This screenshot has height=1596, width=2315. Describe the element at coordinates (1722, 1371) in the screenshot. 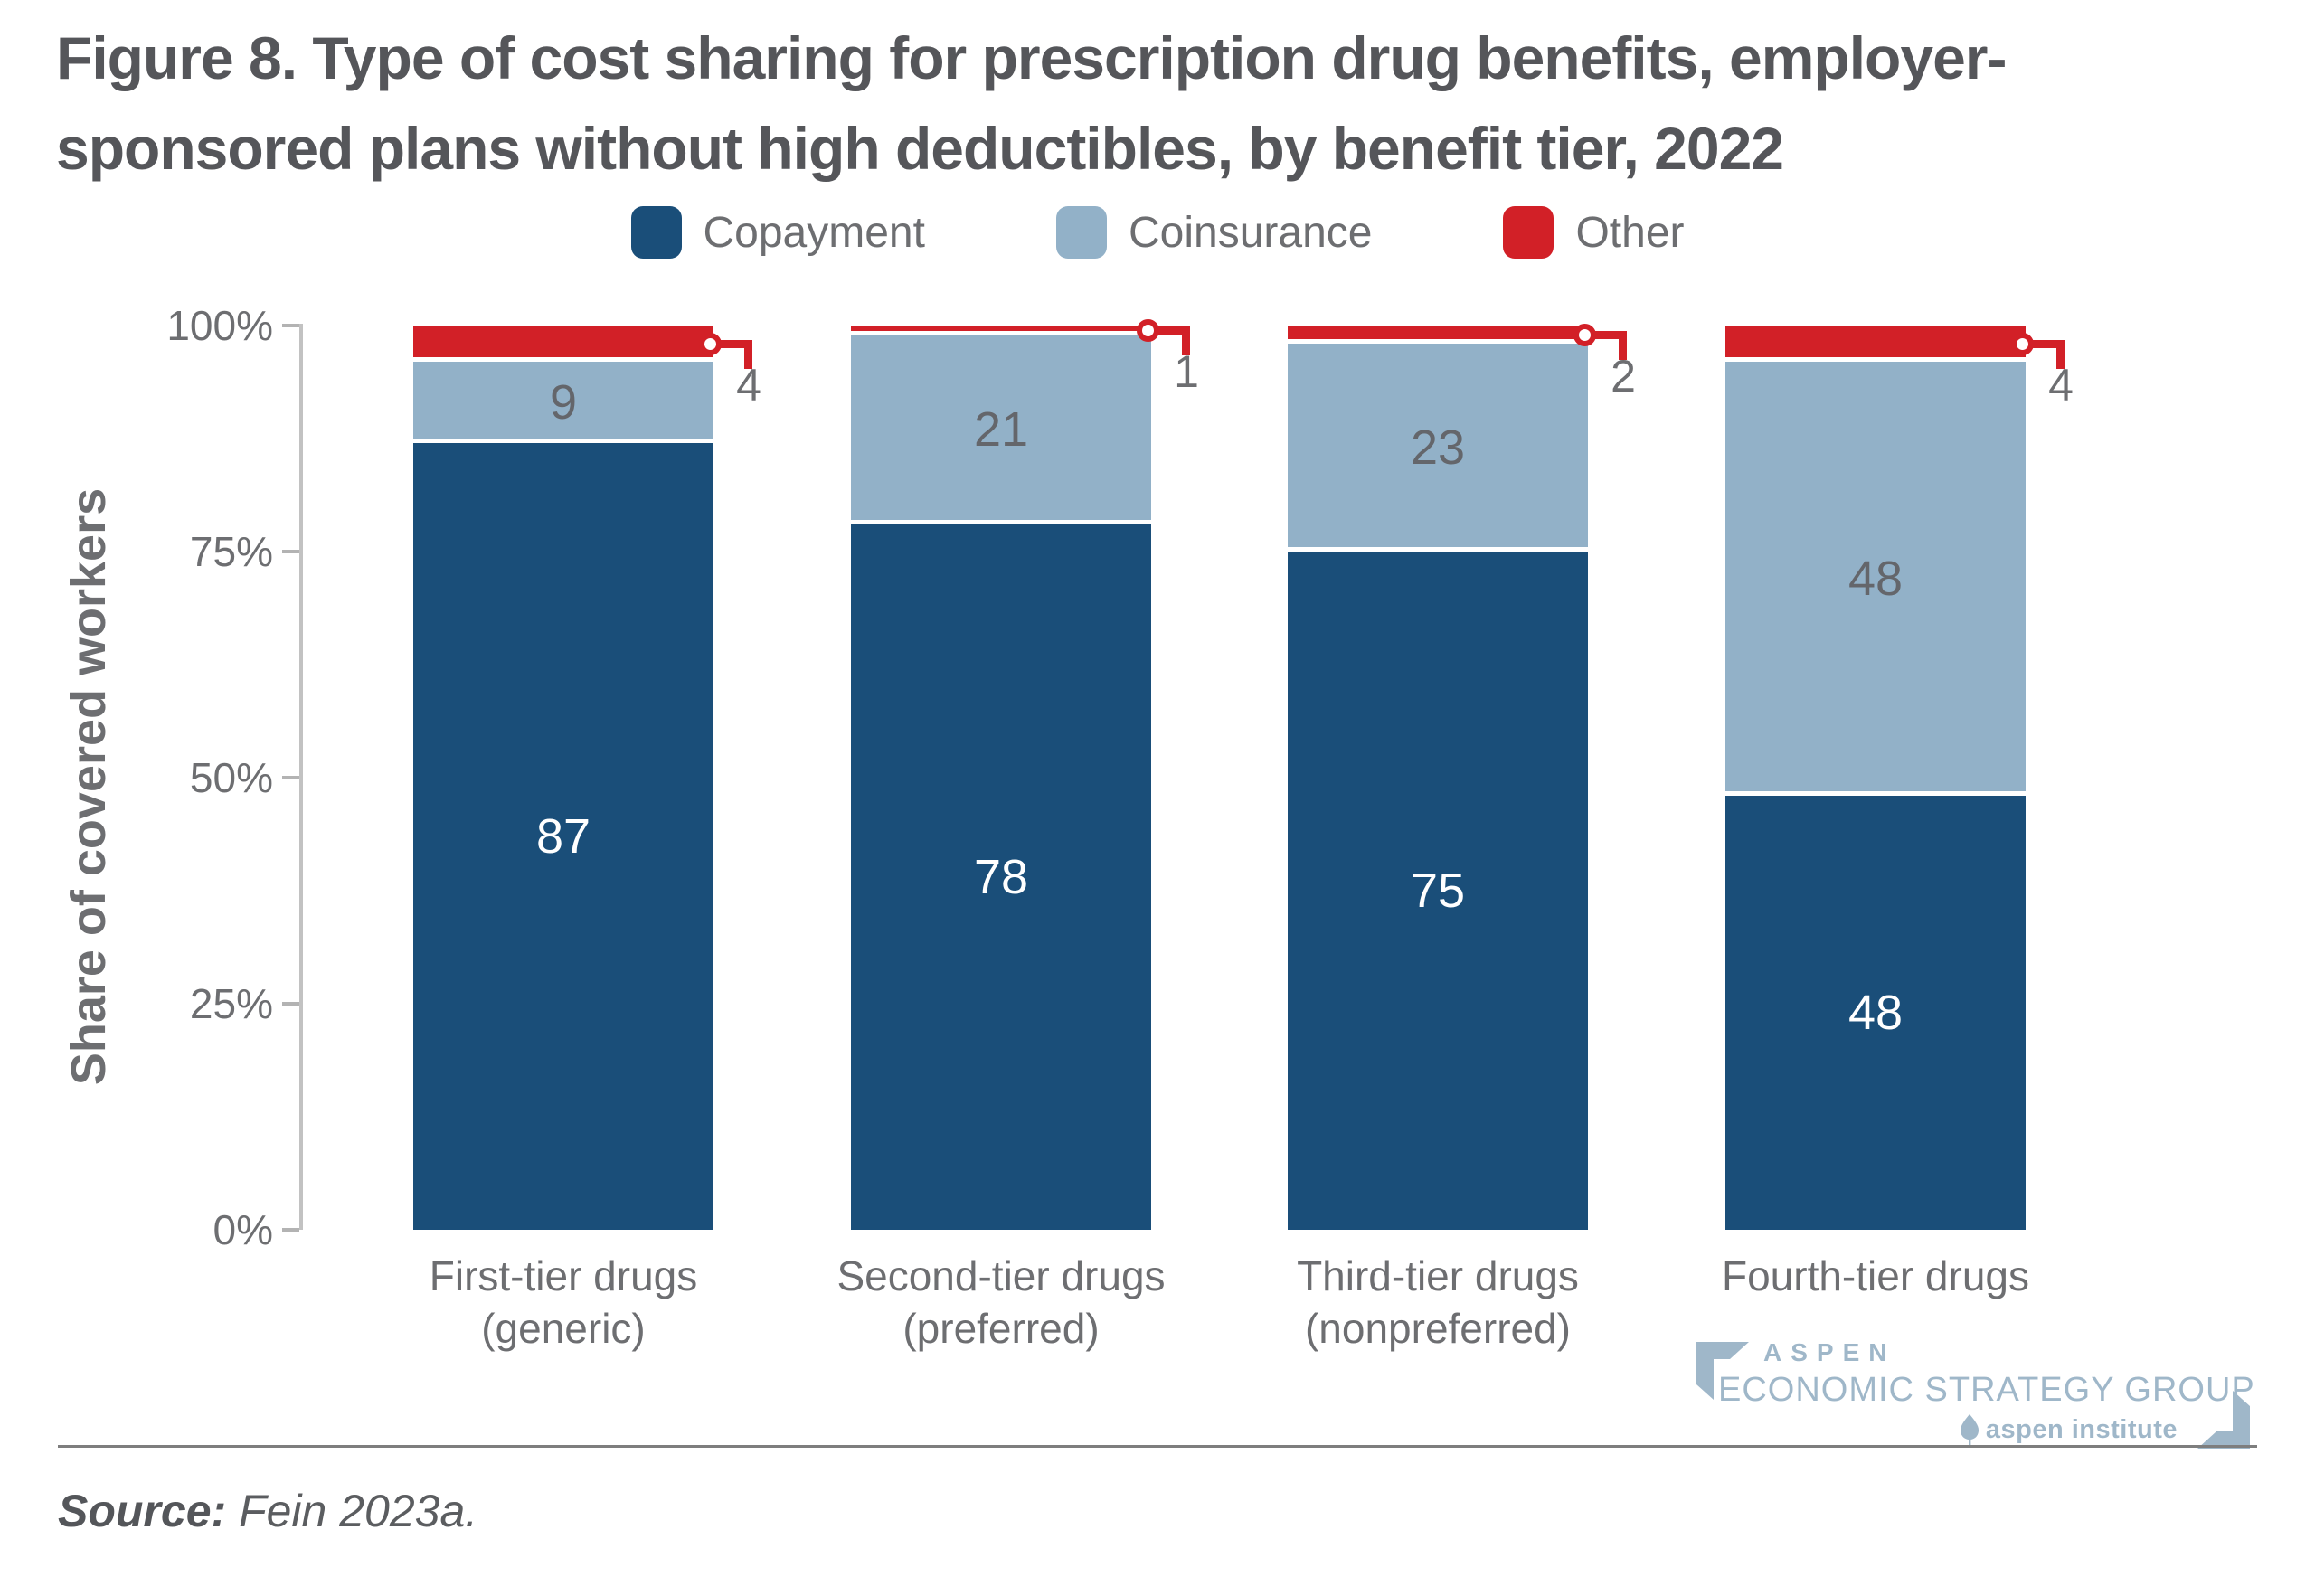

I see `logo-corner-bracket-top-left` at that location.